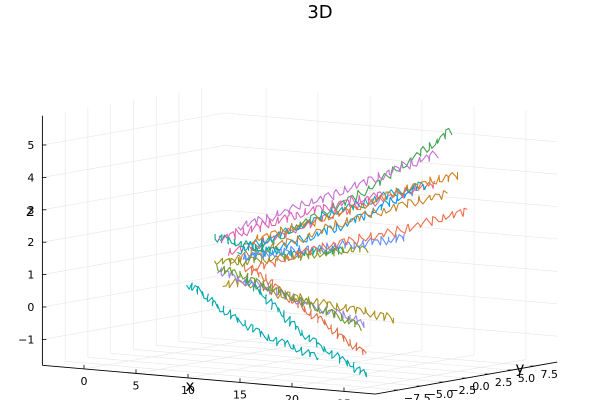 This screenshot has height=400, width=600. What do you see at coordinates (26, 339) in the screenshot?
I see `z-tick-label: −1` at bounding box center [26, 339].